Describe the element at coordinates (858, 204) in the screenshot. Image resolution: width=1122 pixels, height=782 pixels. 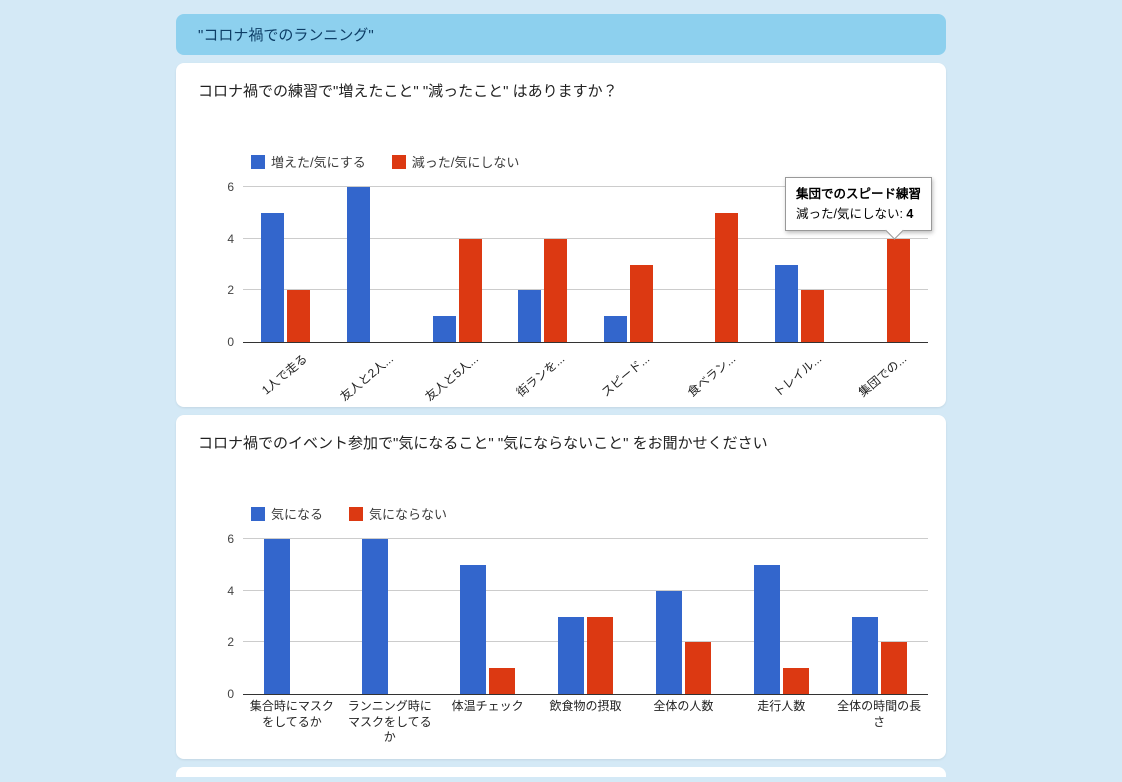
I see `chart-tooltip: 集団でのスピード練習 減った/気にしない: 4` at that location.